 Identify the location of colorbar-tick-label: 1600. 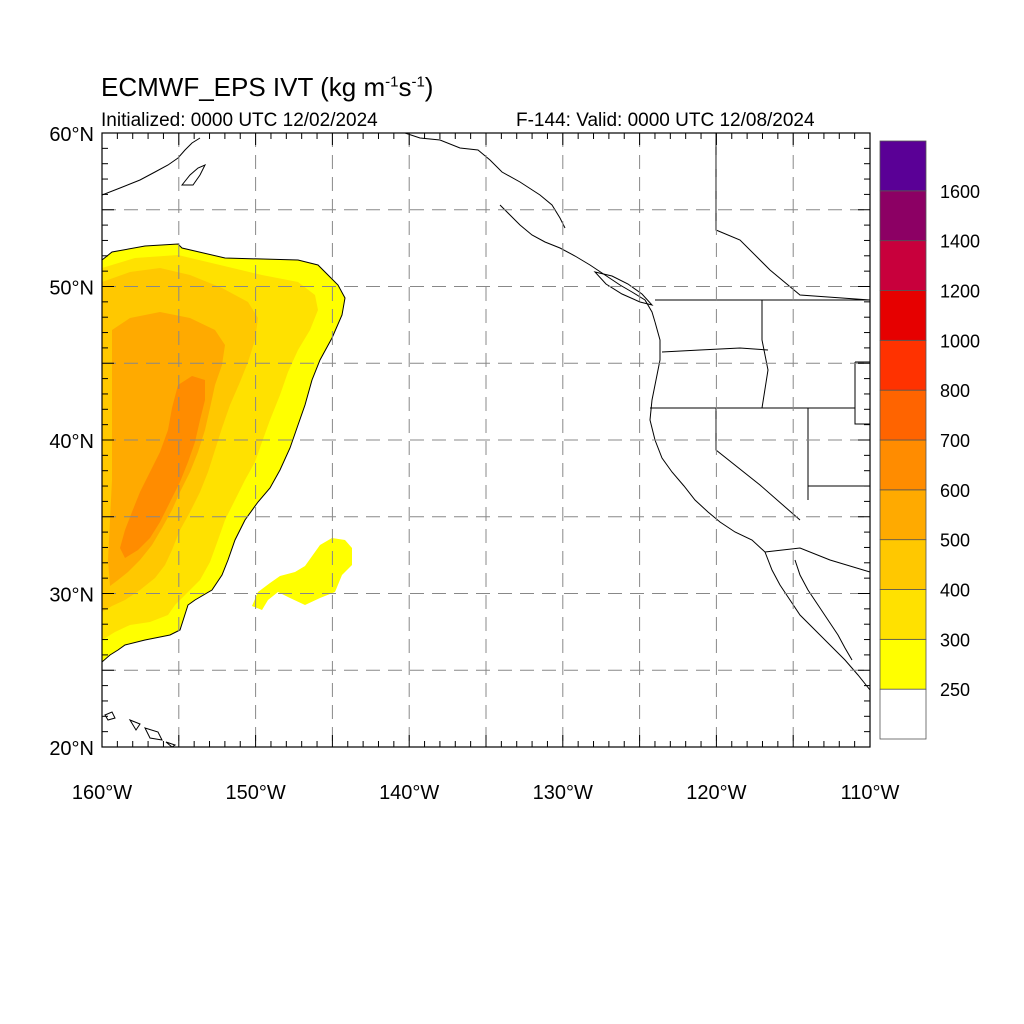
(960, 192).